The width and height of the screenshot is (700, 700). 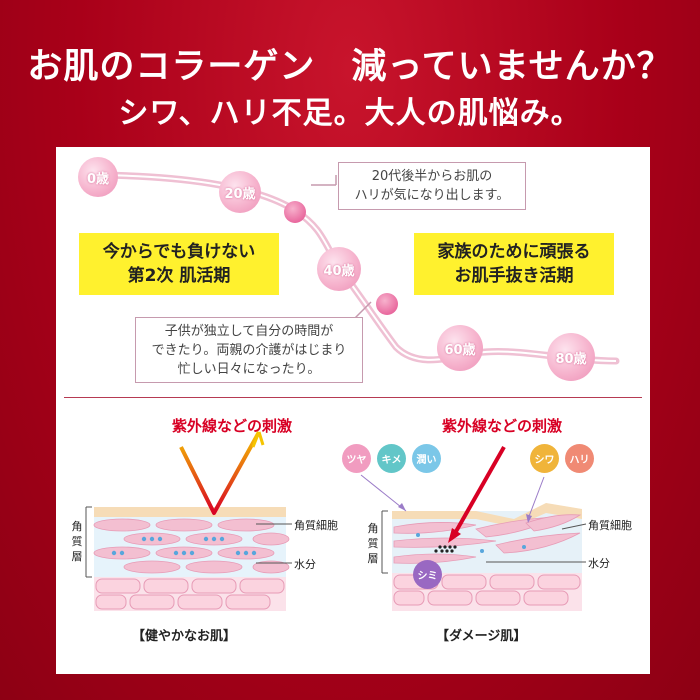 I want to click on note-twenties: 20代後半からお肌の ハリが気になり出します。, so click(x=432, y=186).